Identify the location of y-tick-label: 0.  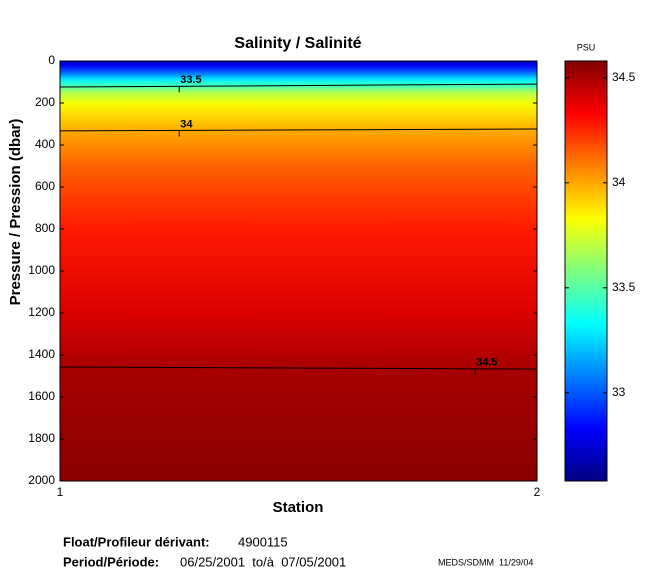
(51, 60).